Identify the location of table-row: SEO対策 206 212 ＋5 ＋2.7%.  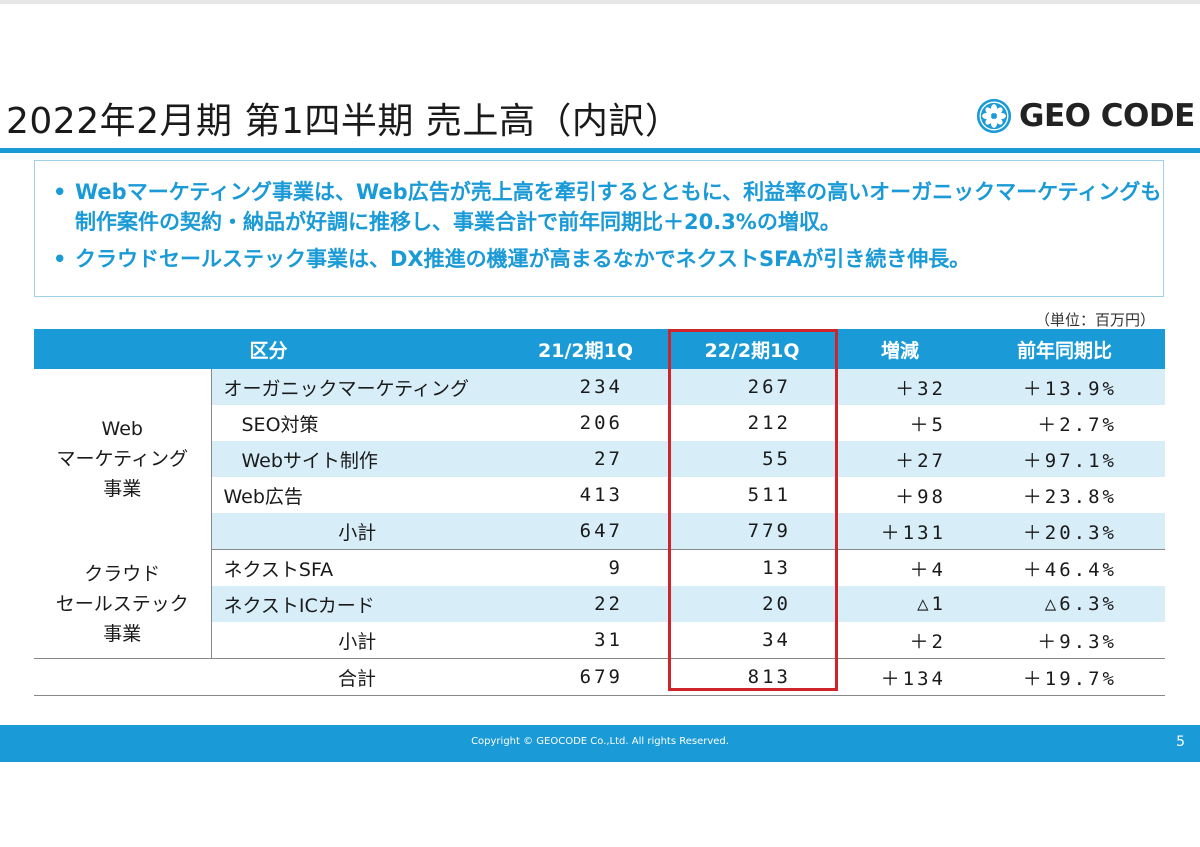
(599, 423).